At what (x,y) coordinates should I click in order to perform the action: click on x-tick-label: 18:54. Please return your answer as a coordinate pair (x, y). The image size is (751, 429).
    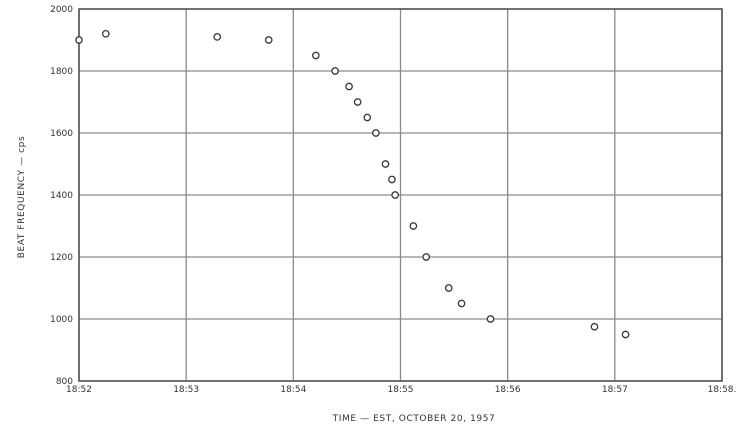
    Looking at the image, I should click on (293, 390).